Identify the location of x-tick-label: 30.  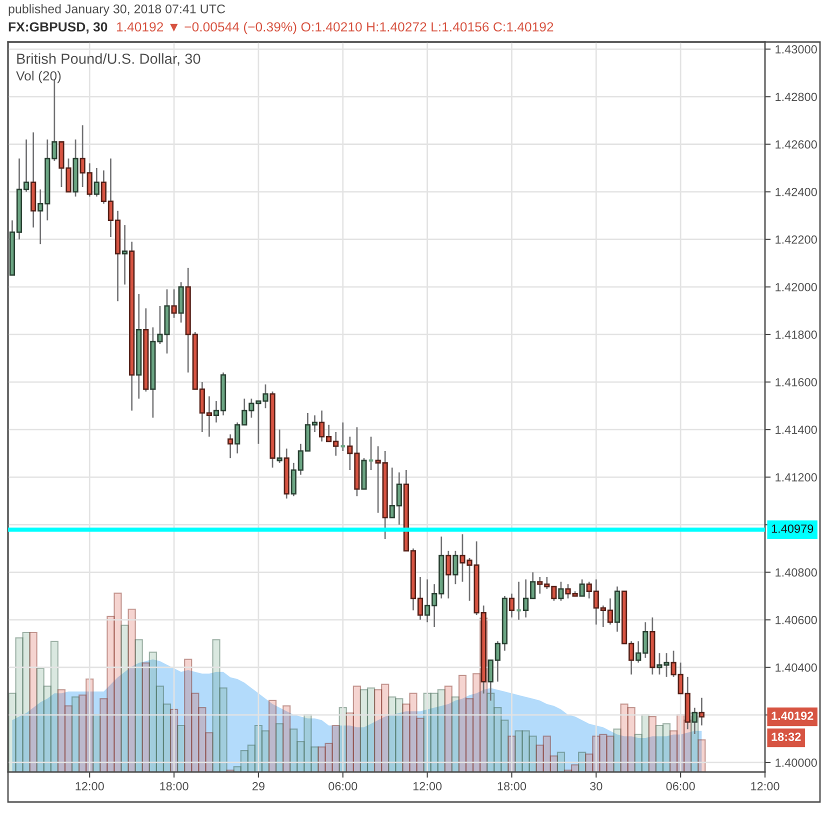
(596, 786).